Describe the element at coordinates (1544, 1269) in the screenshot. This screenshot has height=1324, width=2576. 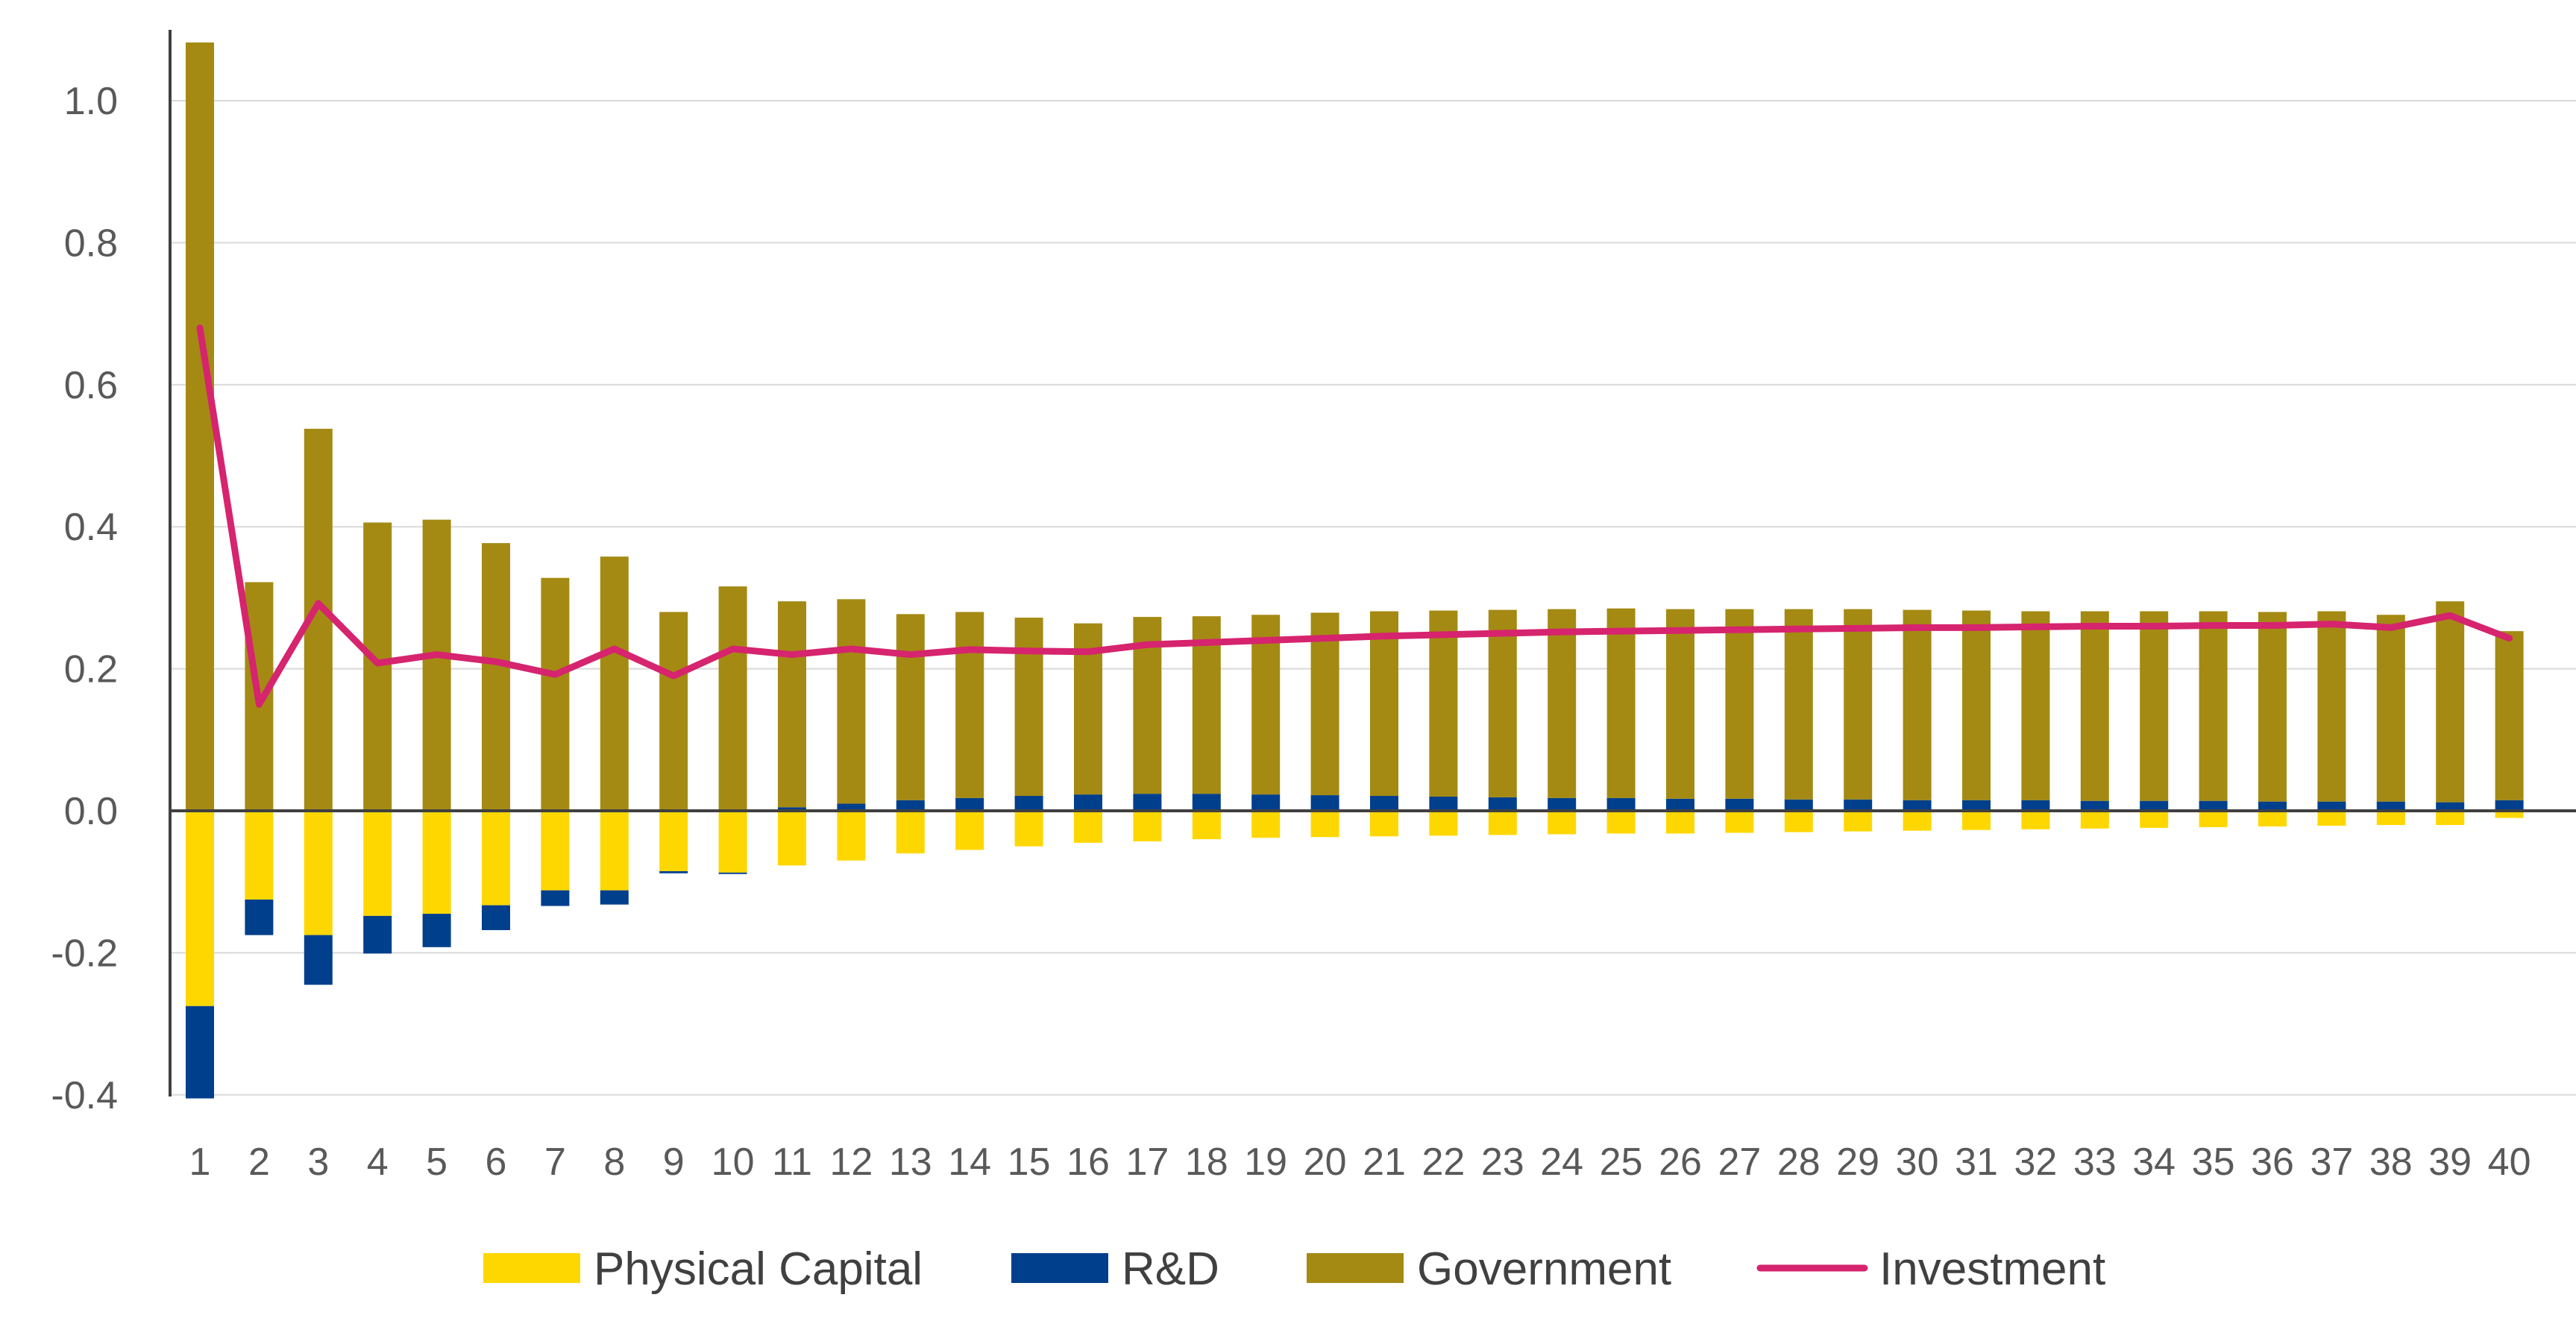
I see `legend-label-government: Government` at that location.